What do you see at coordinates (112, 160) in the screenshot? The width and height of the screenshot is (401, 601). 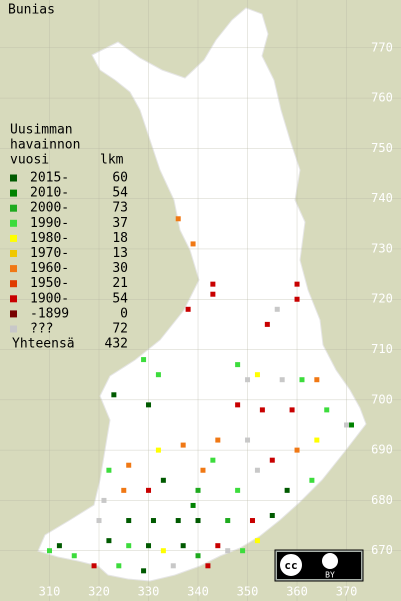 I see `legend-count-header: lkm` at bounding box center [112, 160].